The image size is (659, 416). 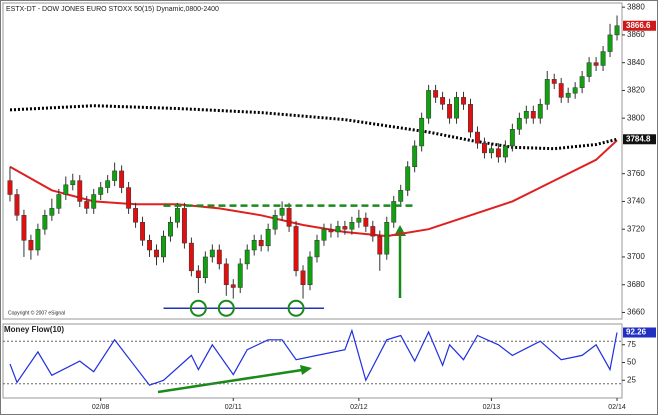 I want to click on divergence-arrow, so click(x=234, y=379).